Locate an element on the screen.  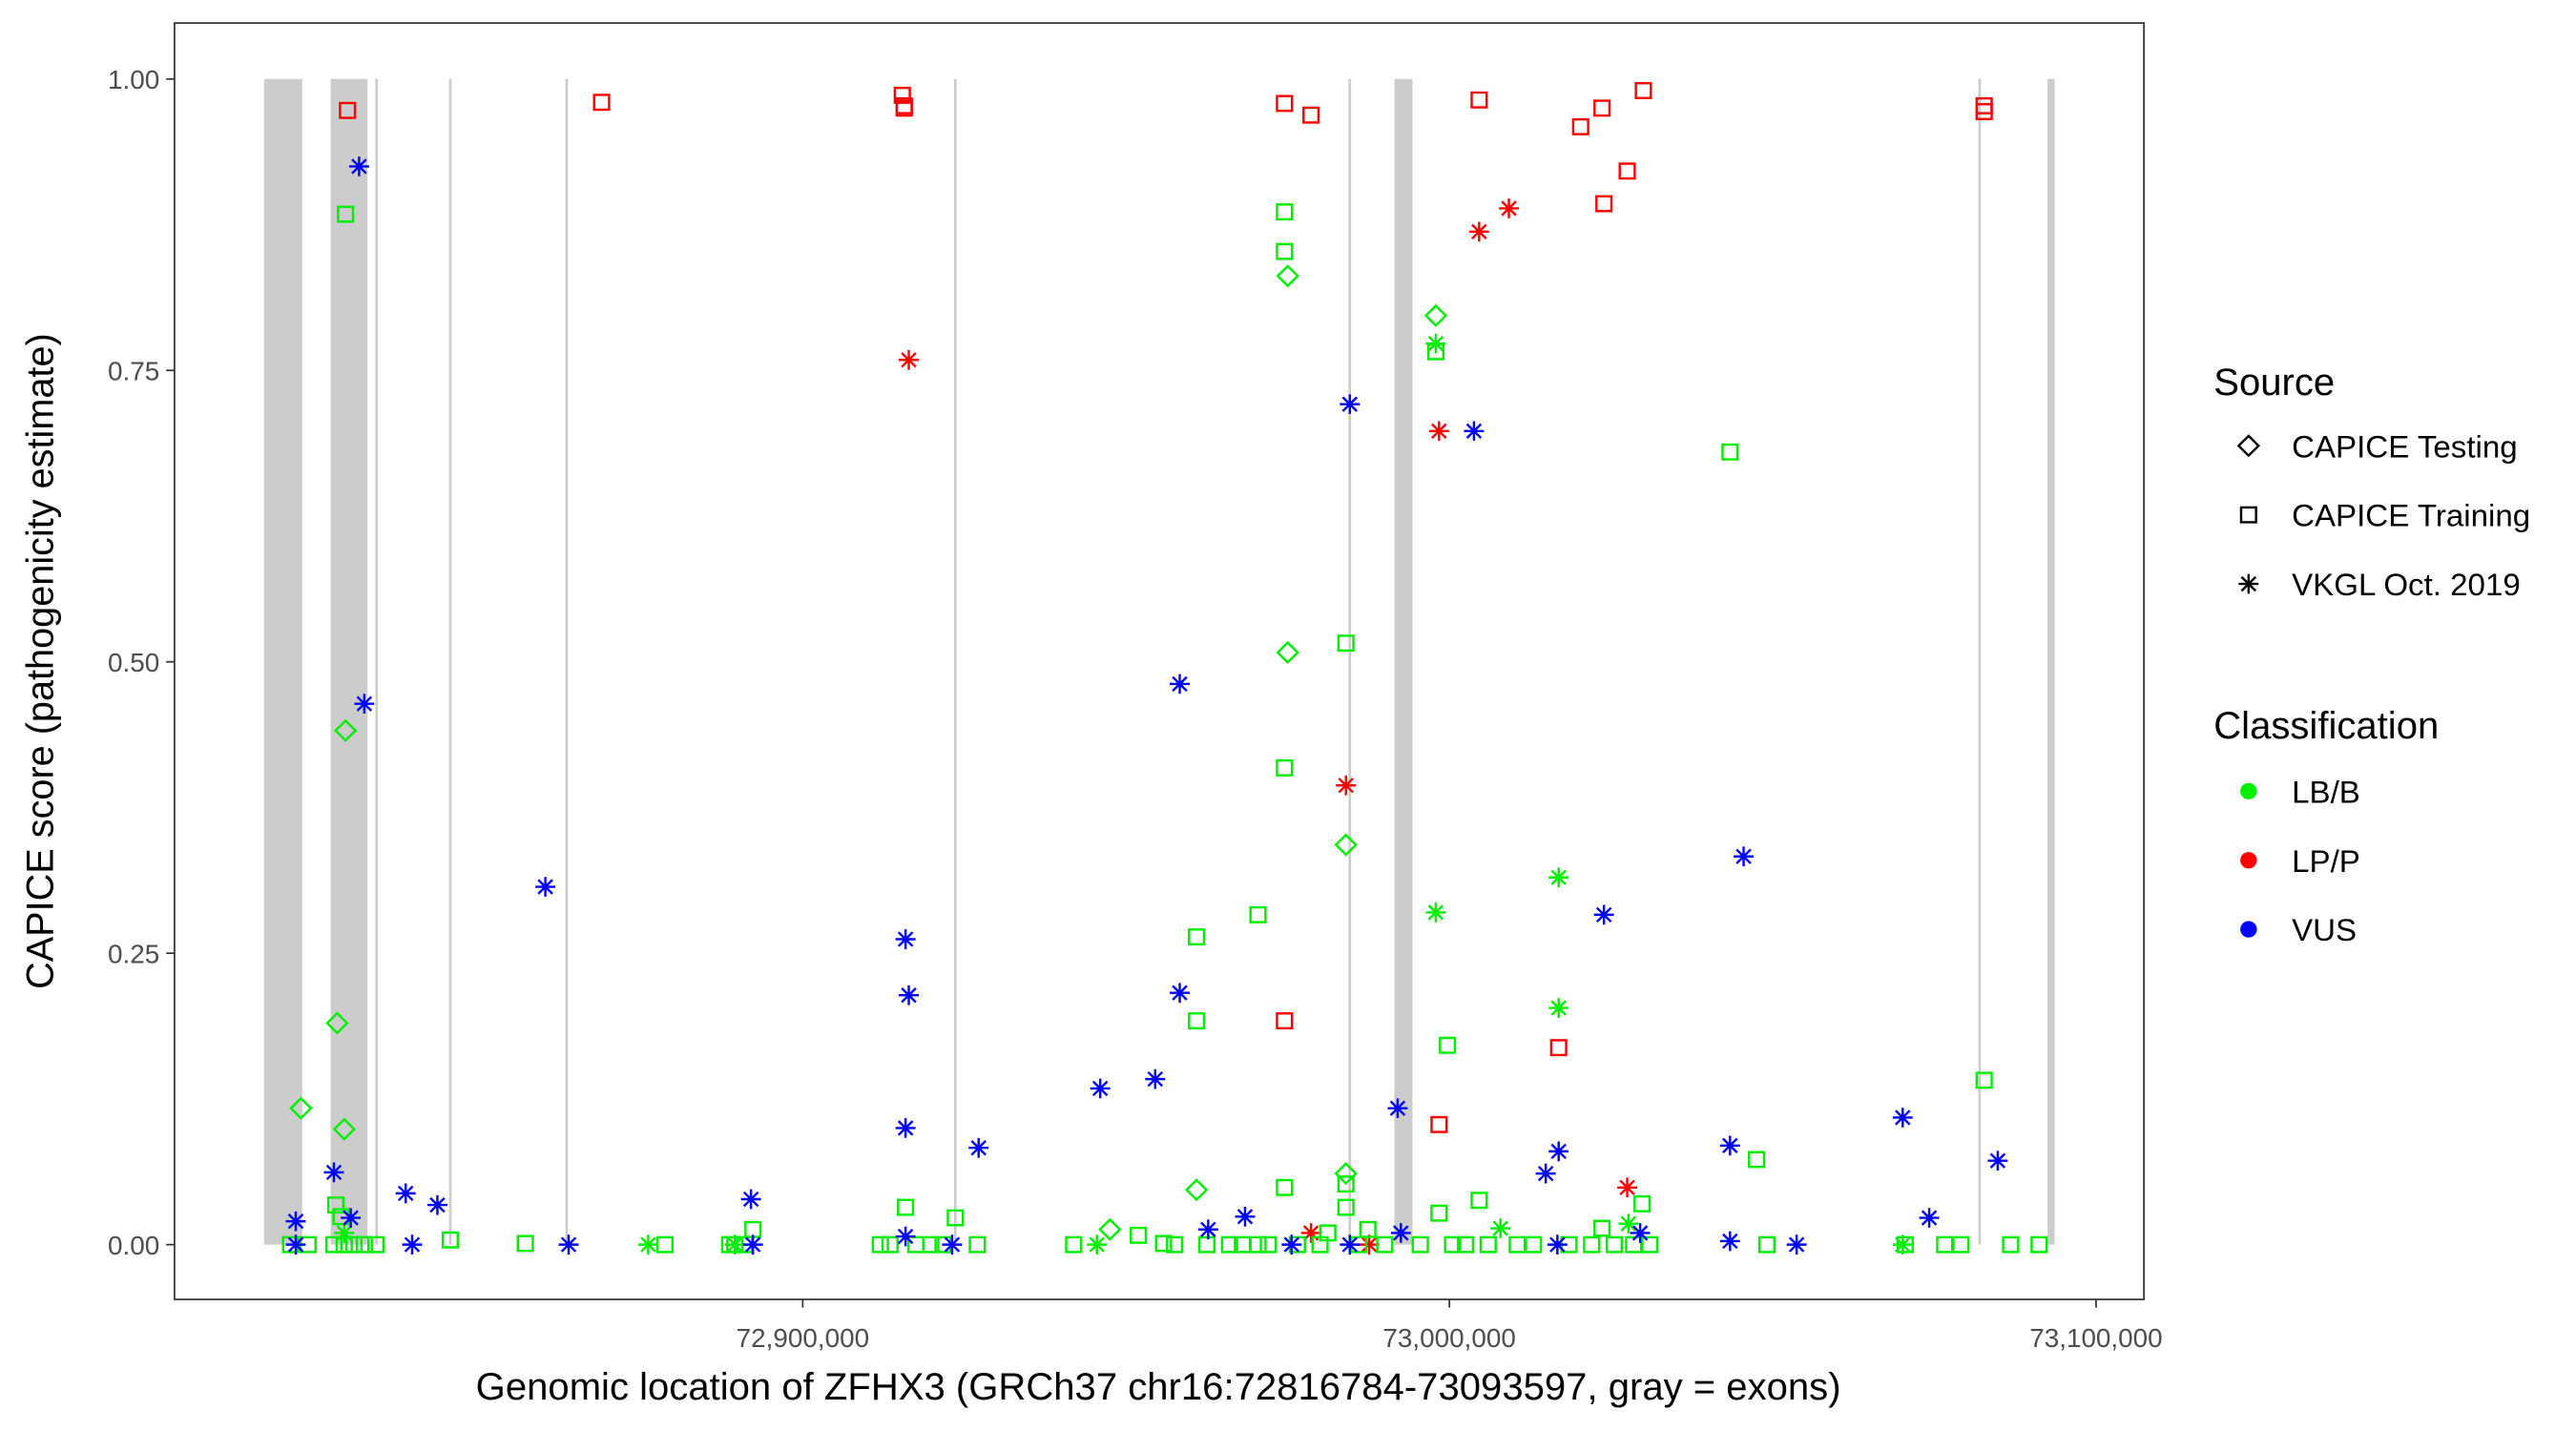
y-tick-label: 0.00 is located at coordinates (133, 1245).